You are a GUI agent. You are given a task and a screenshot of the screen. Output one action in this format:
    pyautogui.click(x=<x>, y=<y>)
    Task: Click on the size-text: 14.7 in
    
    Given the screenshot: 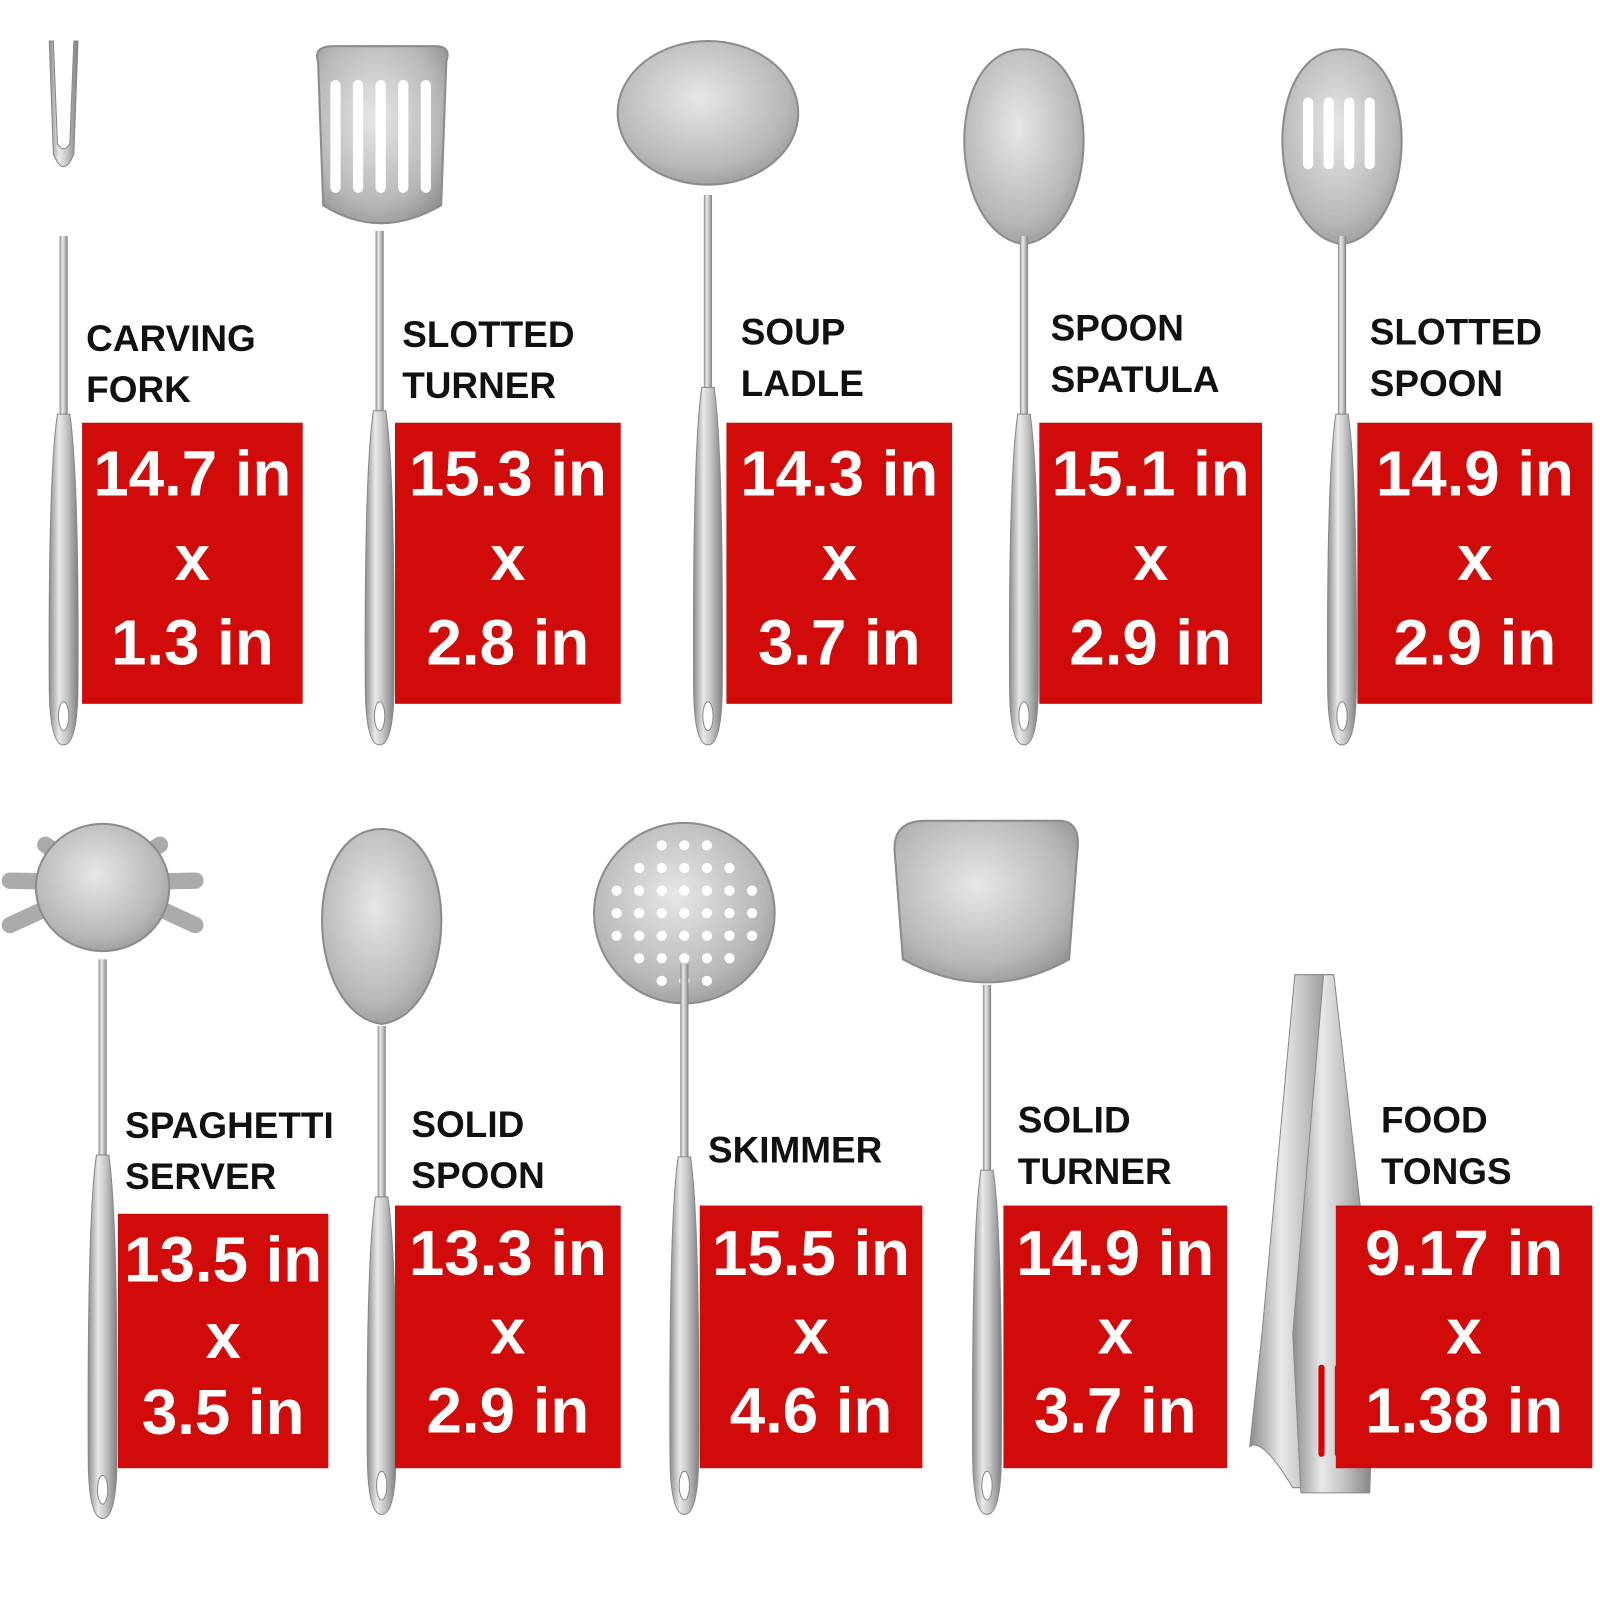 What is the action you would take?
    pyautogui.click(x=192, y=474)
    